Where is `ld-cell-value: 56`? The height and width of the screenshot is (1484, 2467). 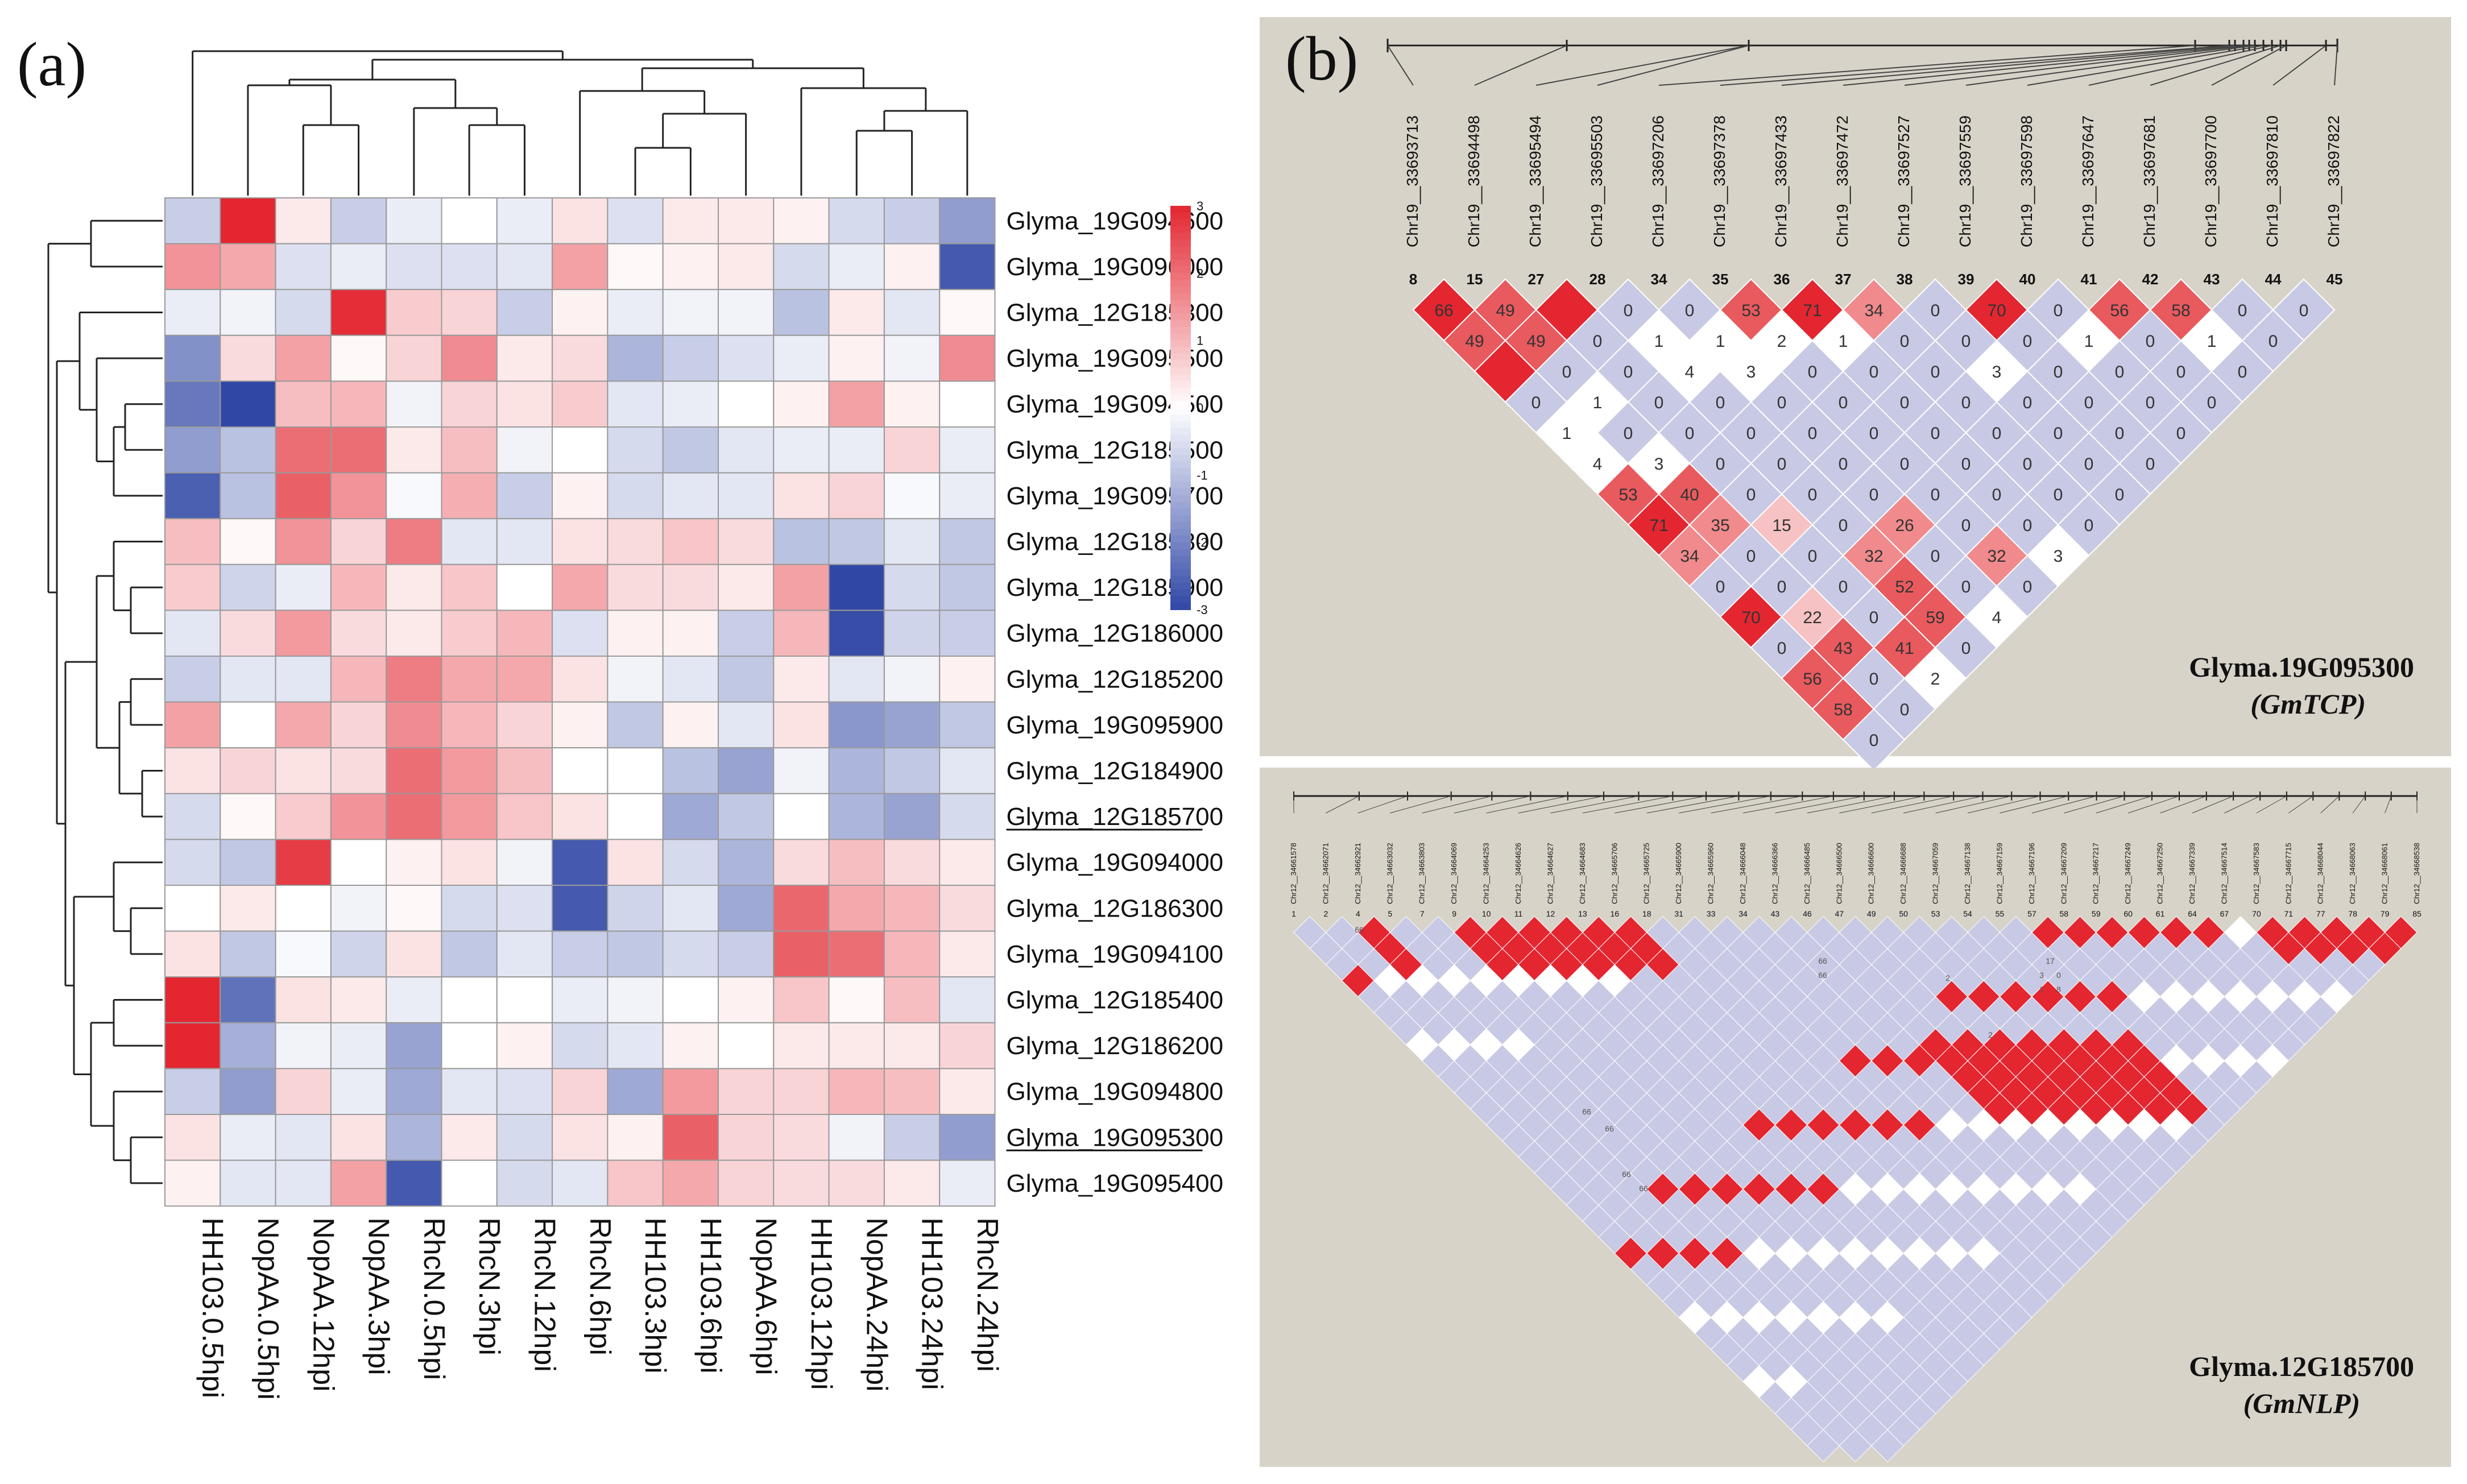
ld-cell-value: 56 is located at coordinates (1812, 680).